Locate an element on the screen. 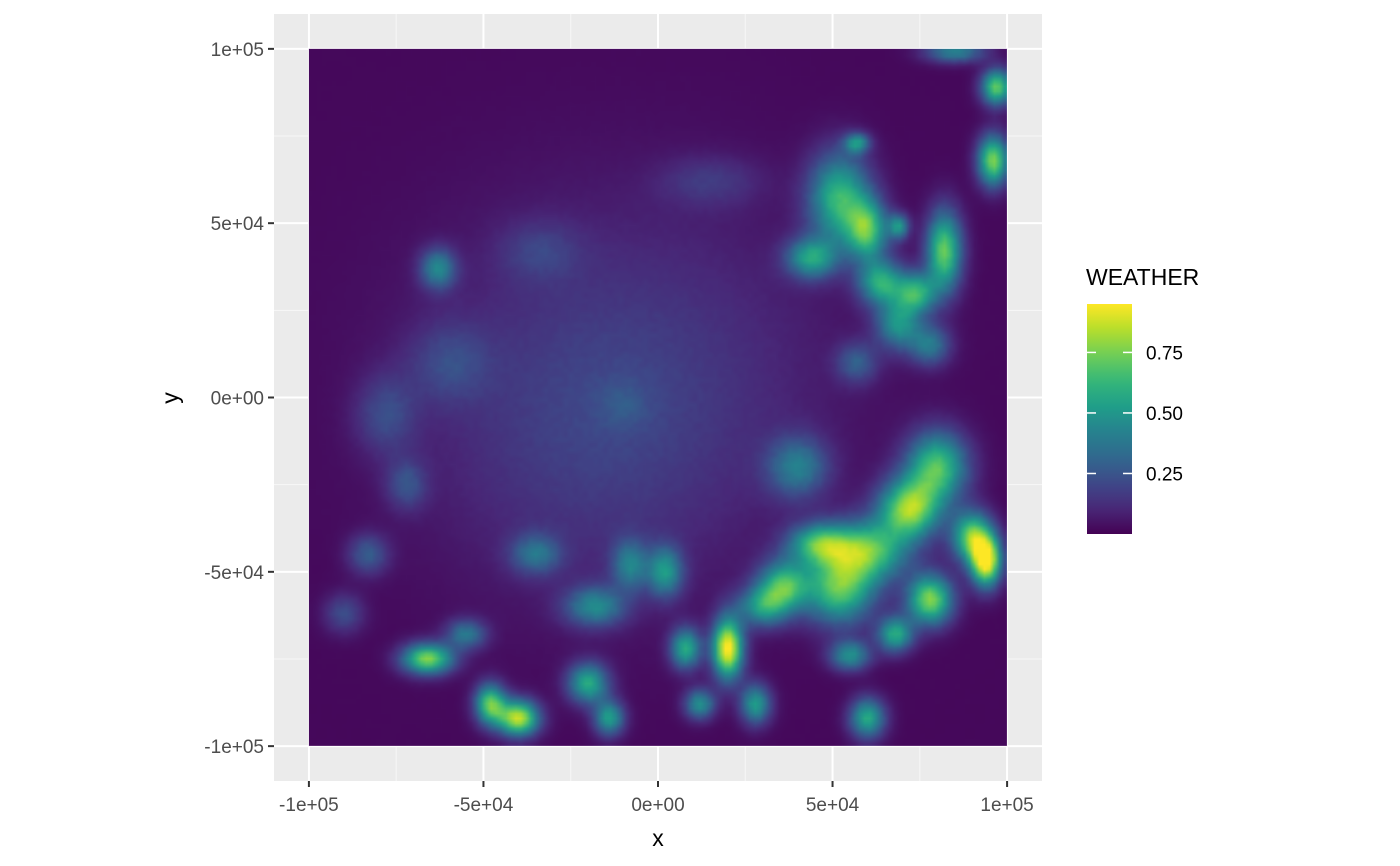 The width and height of the screenshot is (1400, 866). y-tick-label: 0e+00 is located at coordinates (237, 399).